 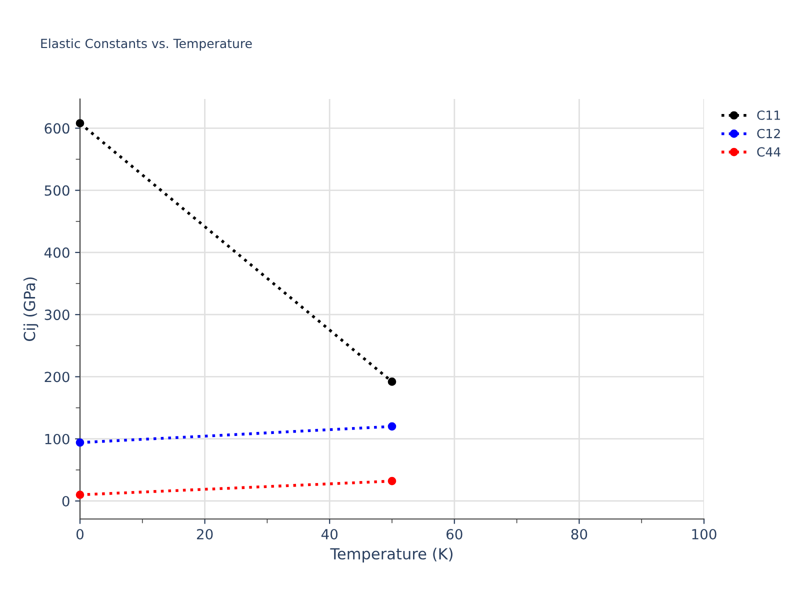 What do you see at coordinates (146, 44) in the screenshot?
I see `chart-title: Elastic Constants vs. Temperature` at bounding box center [146, 44].